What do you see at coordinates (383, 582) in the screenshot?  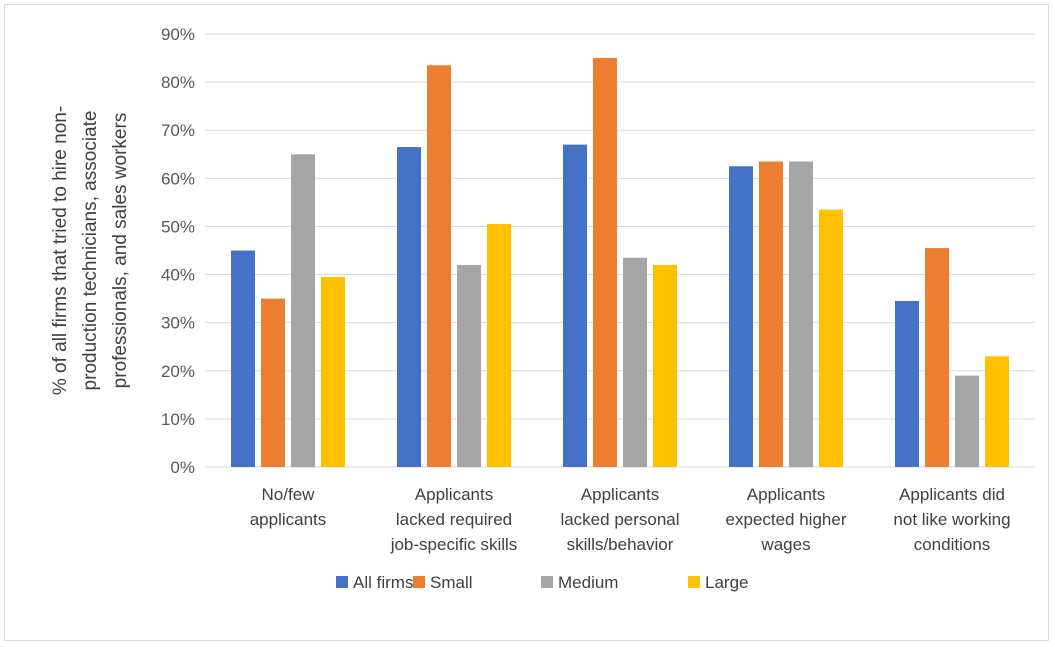 I see `legend-label: All firms` at bounding box center [383, 582].